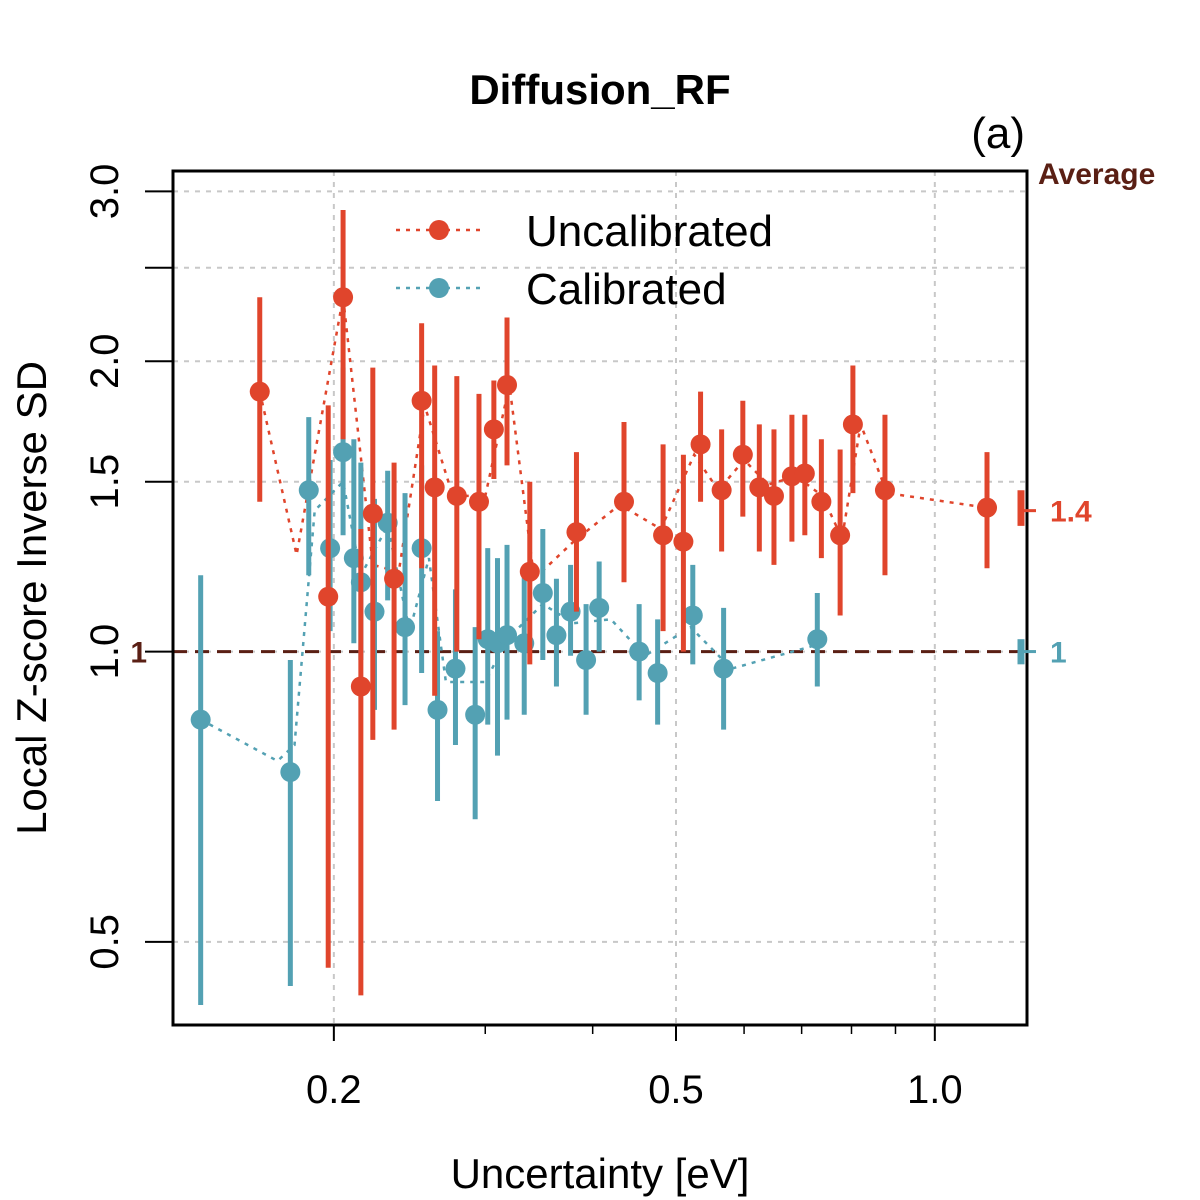  What do you see at coordinates (105, 942) in the screenshot?
I see `y-tick-label-0: 0.5` at bounding box center [105, 942].